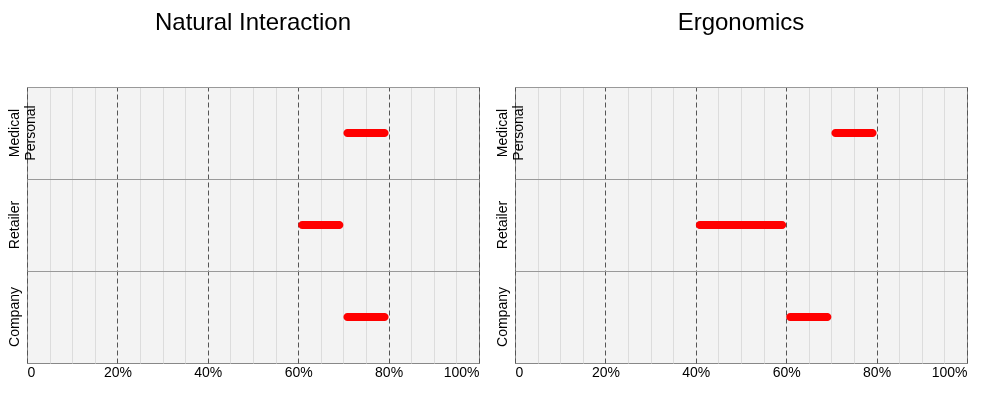  I want to click on chart-title: Natural Interaction, so click(253, 21).